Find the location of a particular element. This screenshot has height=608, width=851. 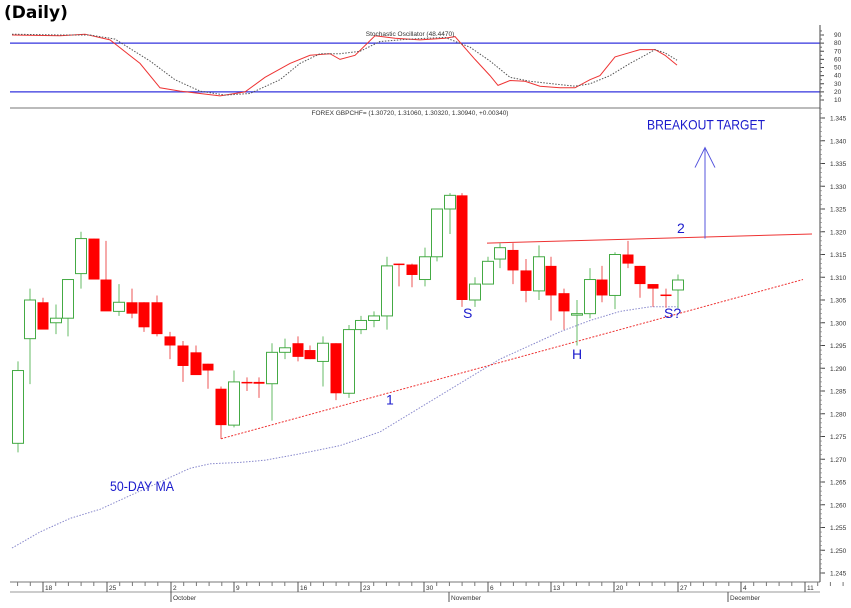

price-tick-label: 1.275 is located at coordinates (838, 437).